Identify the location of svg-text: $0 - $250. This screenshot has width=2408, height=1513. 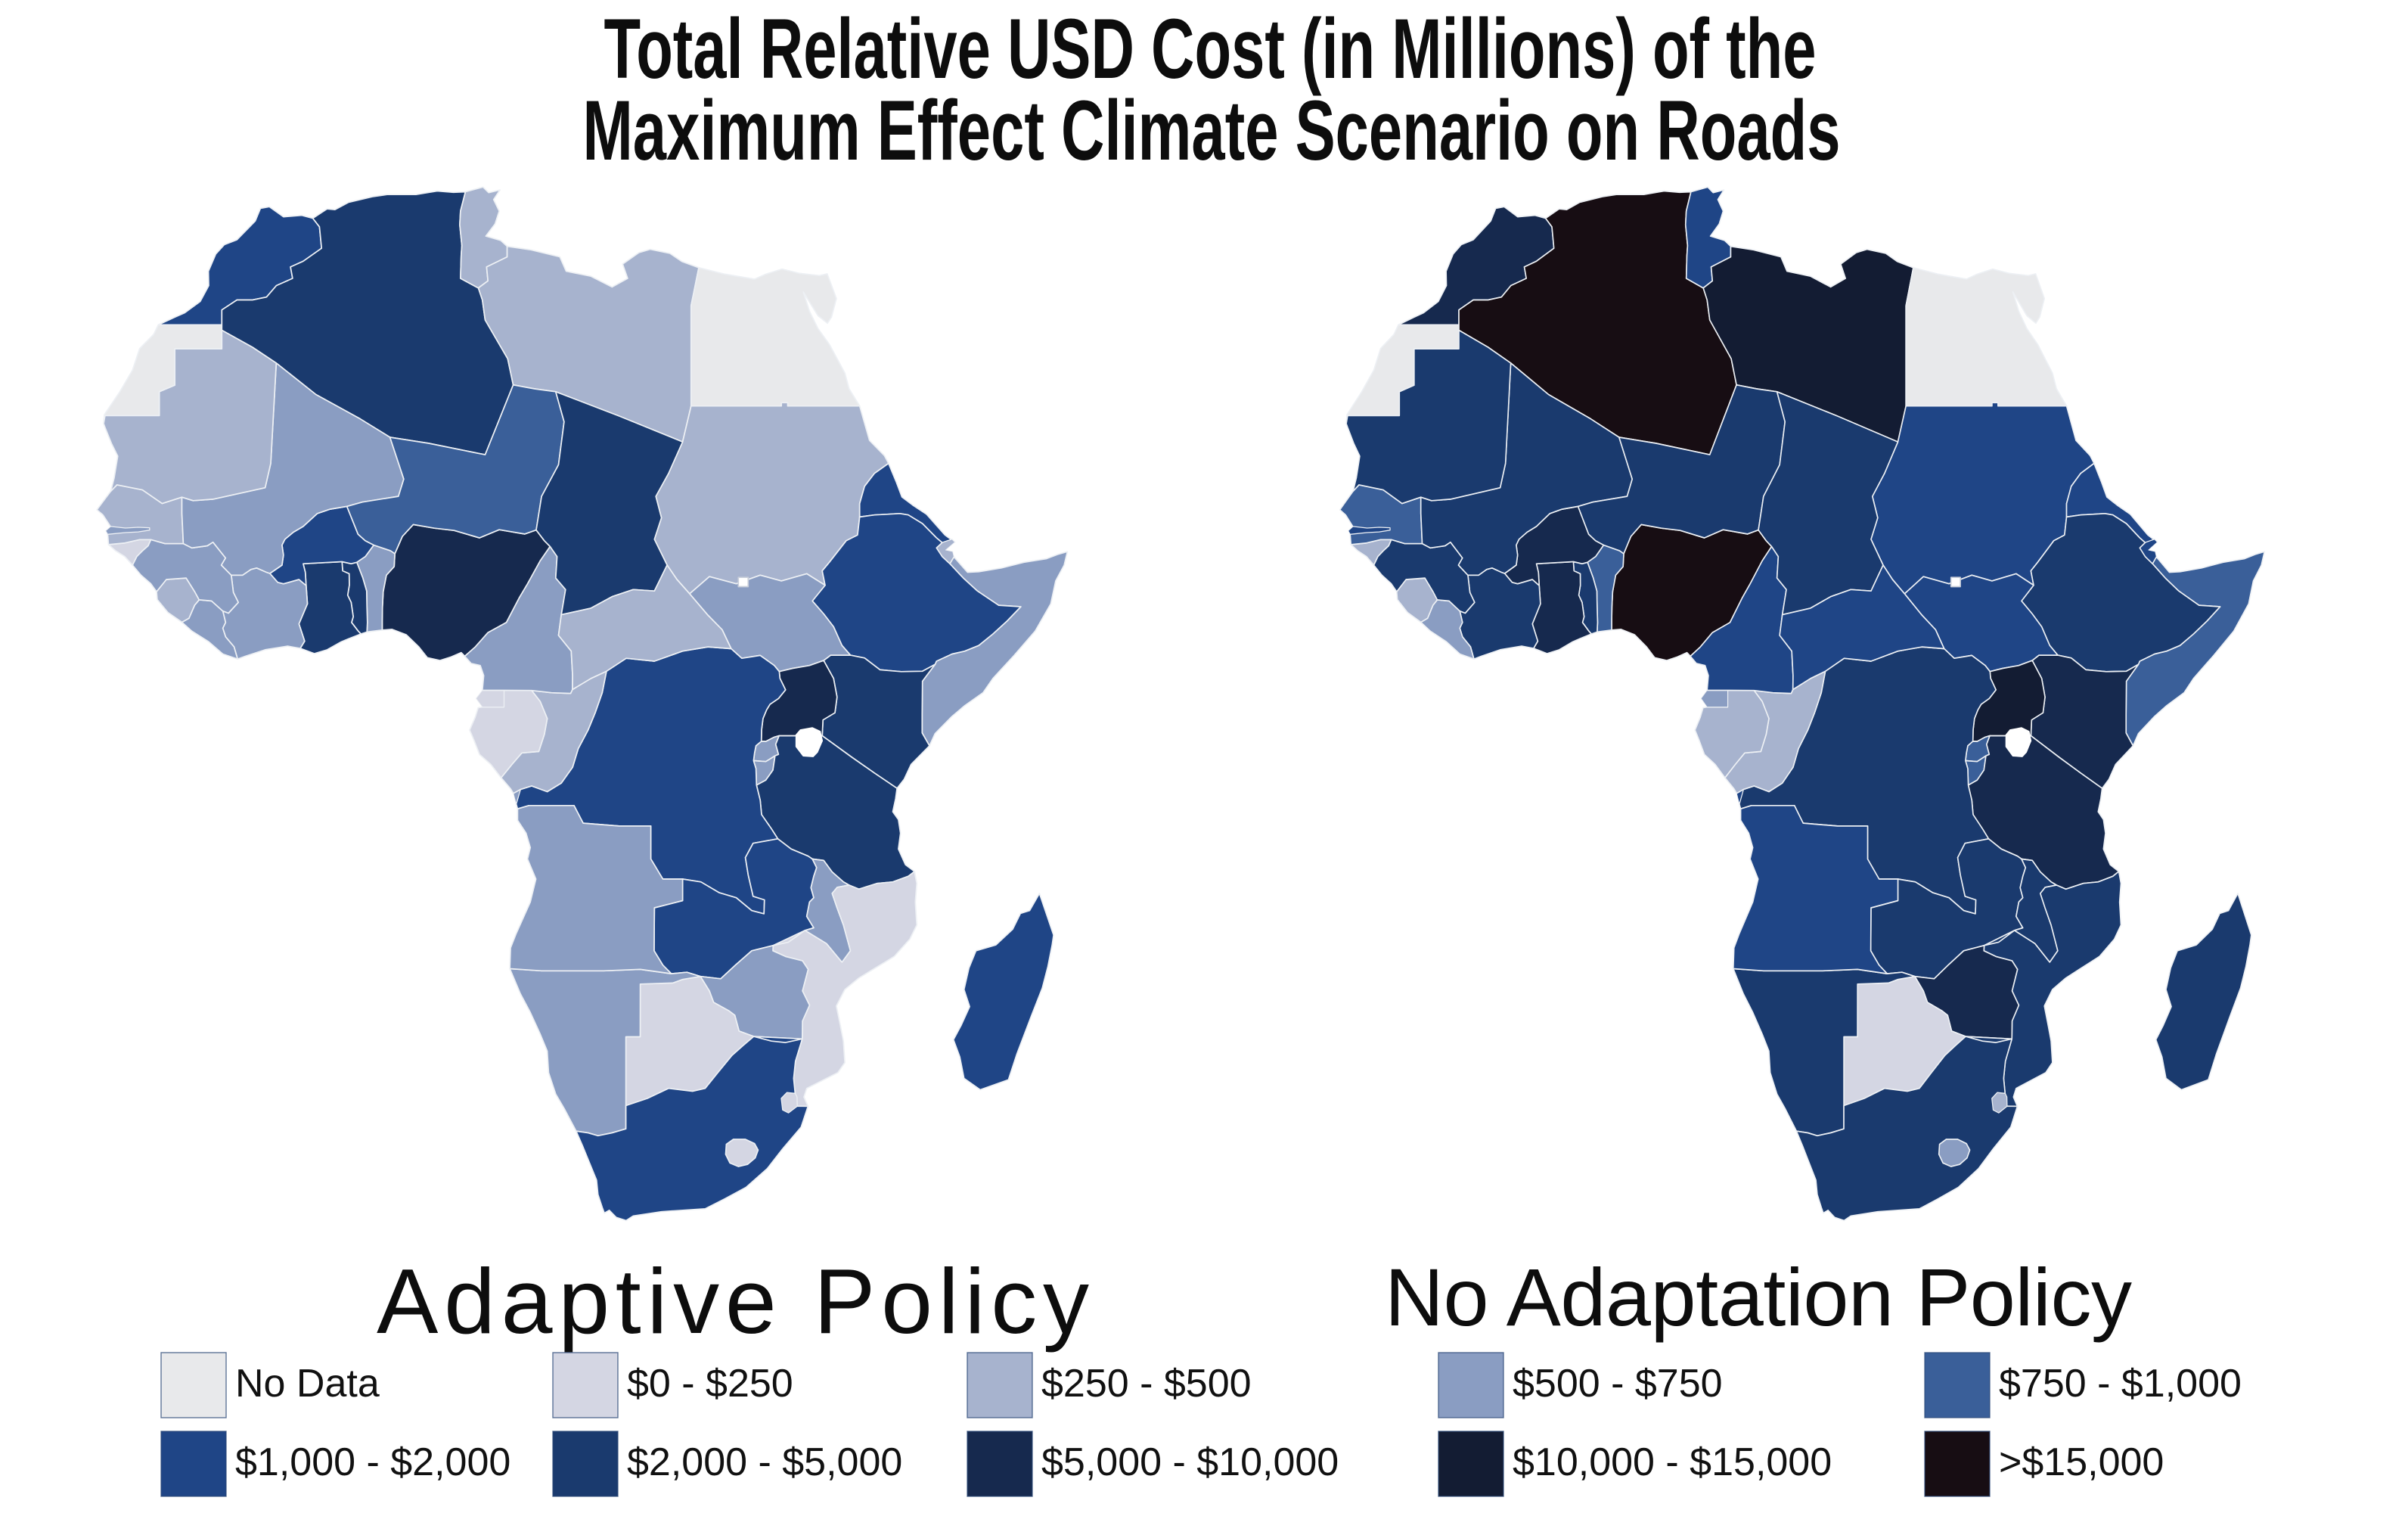
(710, 1384).